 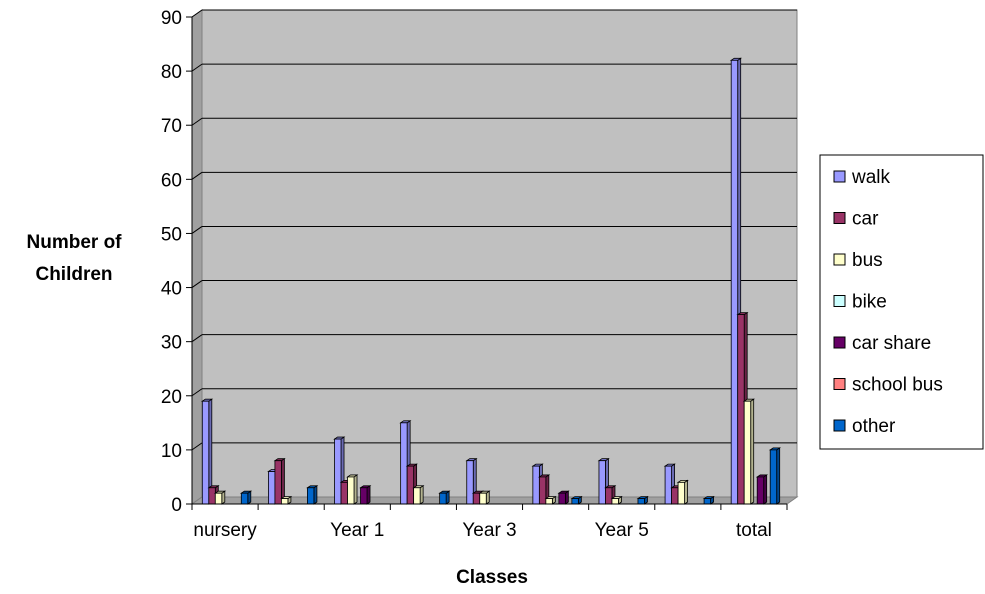 I want to click on legend-item-bus: bus, so click(x=858, y=260).